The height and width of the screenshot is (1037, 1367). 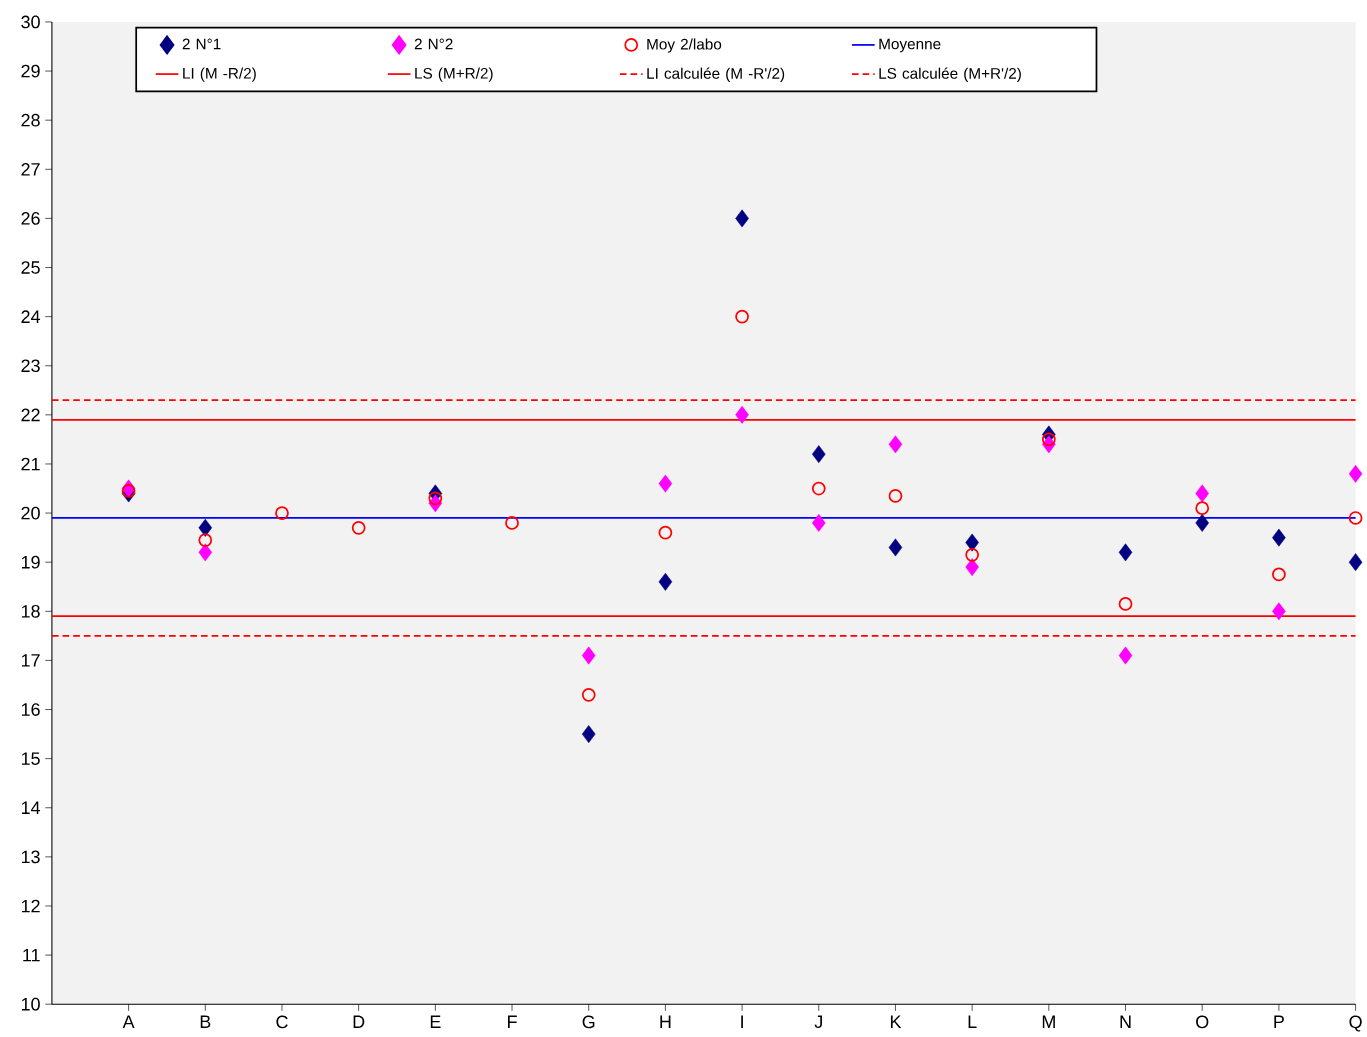 I want to click on y-tick-label: 16, so click(x=30, y=709).